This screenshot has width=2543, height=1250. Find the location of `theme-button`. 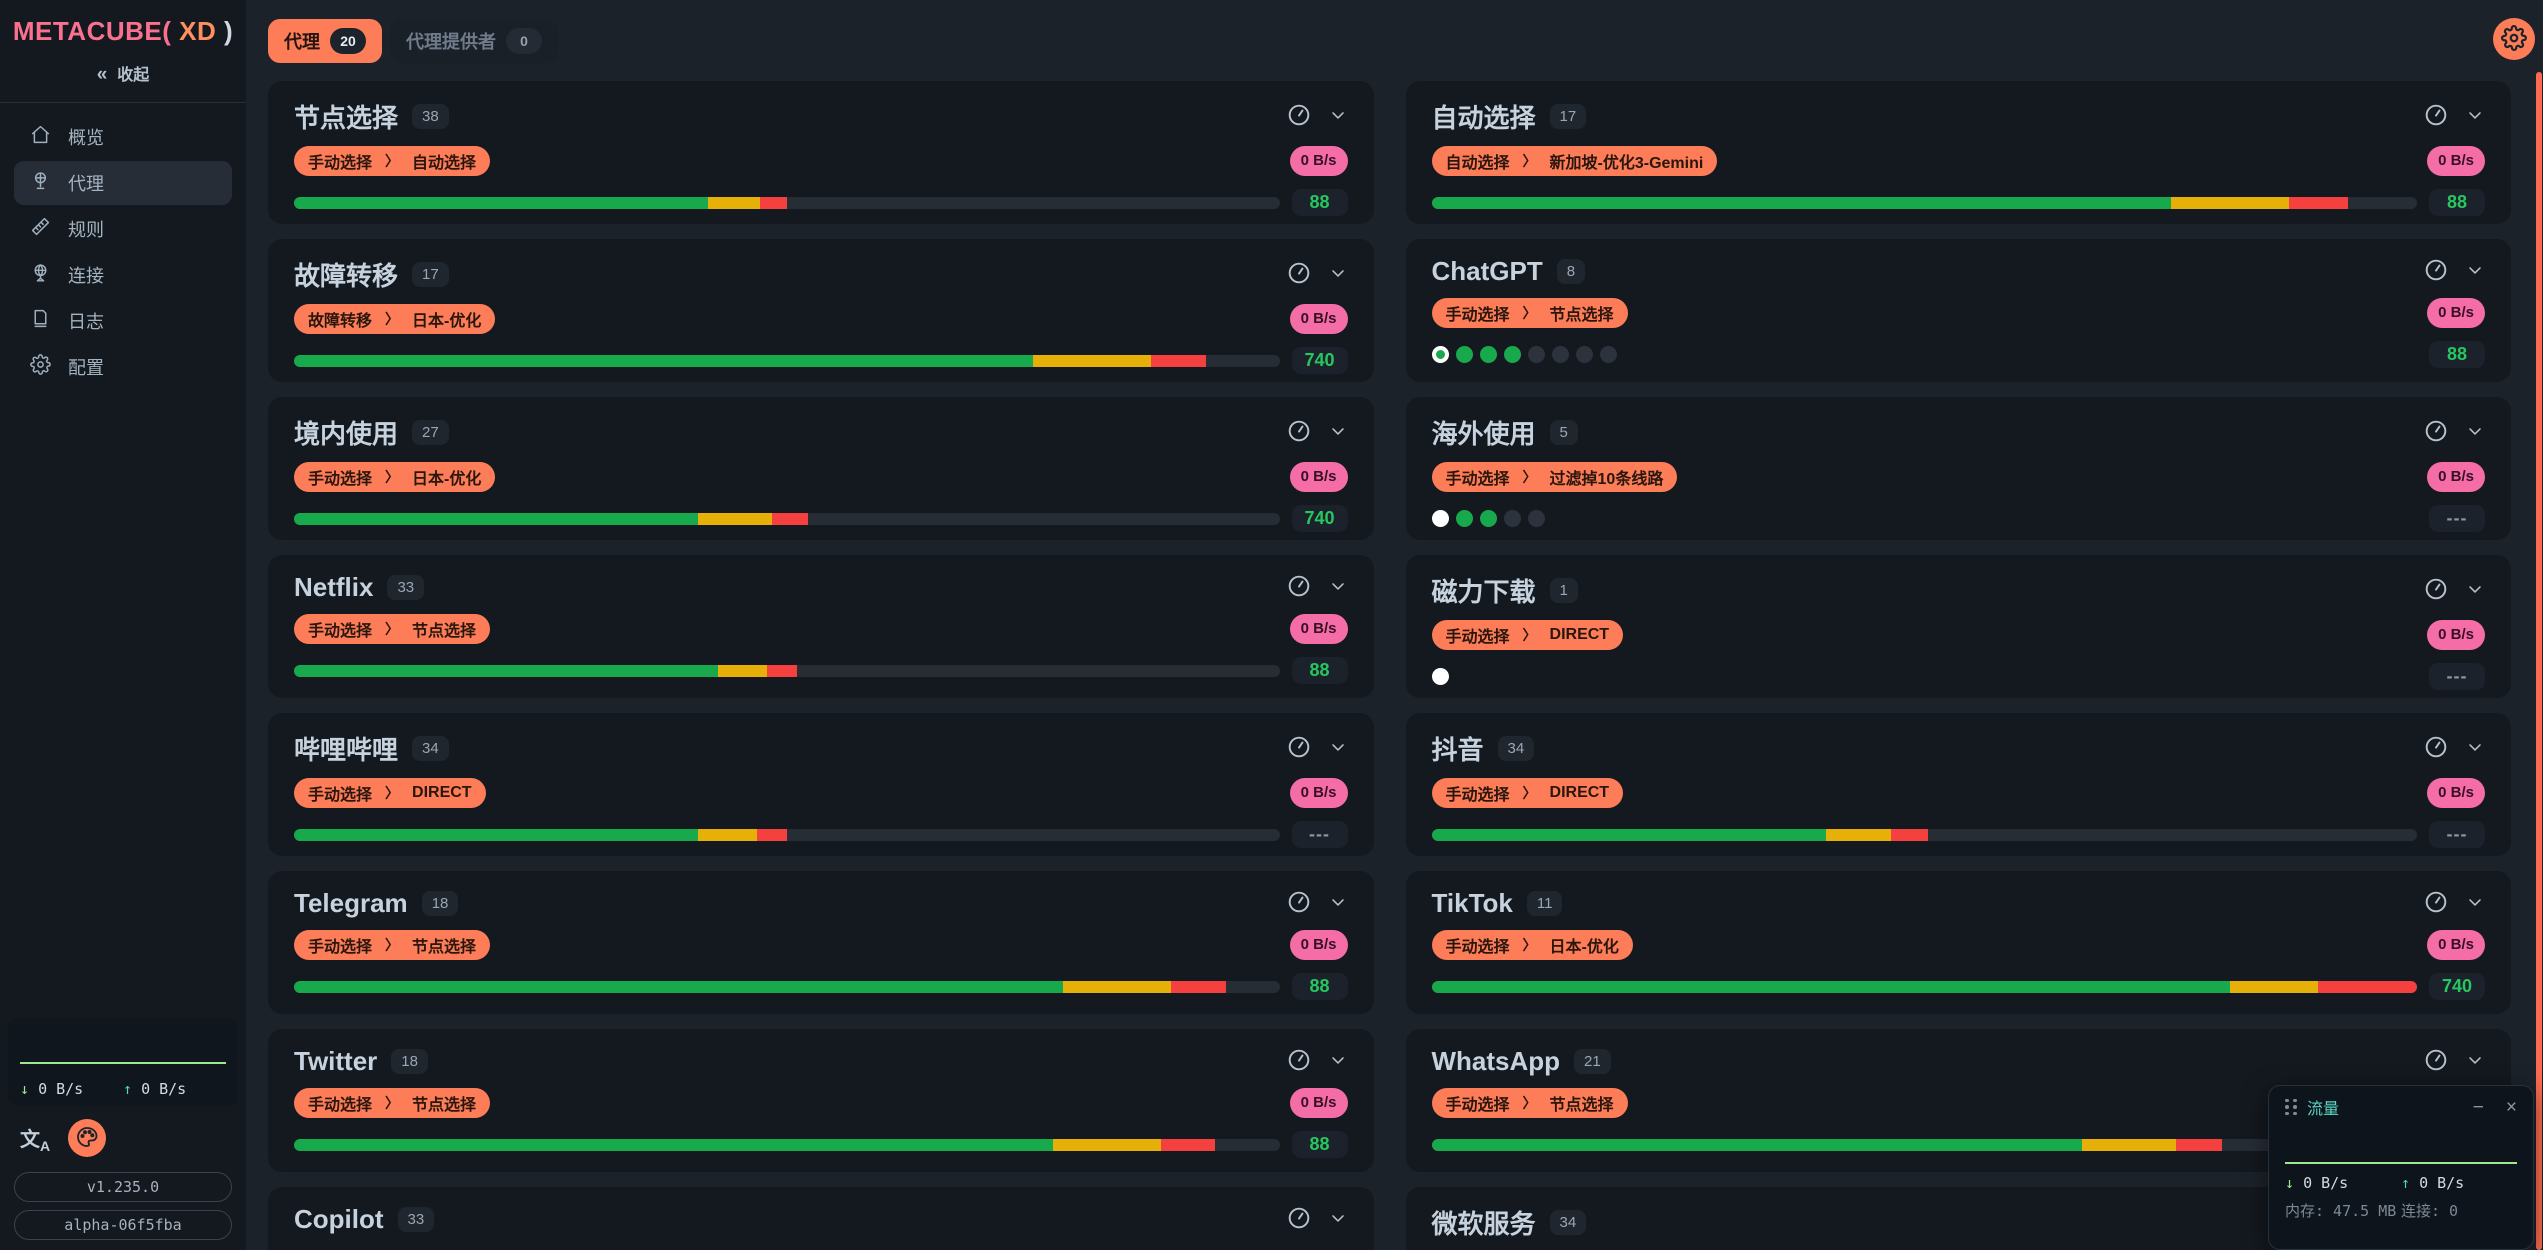

theme-button is located at coordinates (87, 1138).